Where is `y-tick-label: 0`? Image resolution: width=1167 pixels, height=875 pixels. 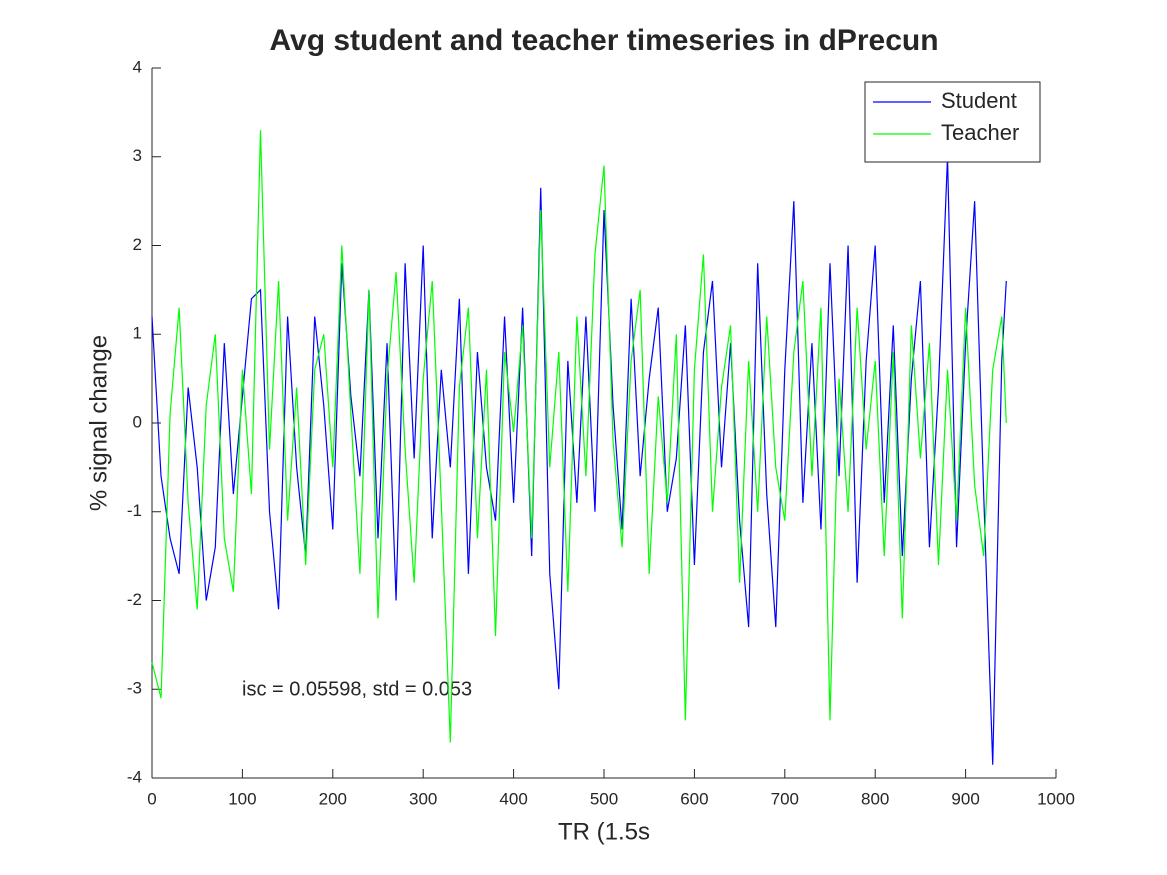
y-tick-label: 0 is located at coordinates (137, 421).